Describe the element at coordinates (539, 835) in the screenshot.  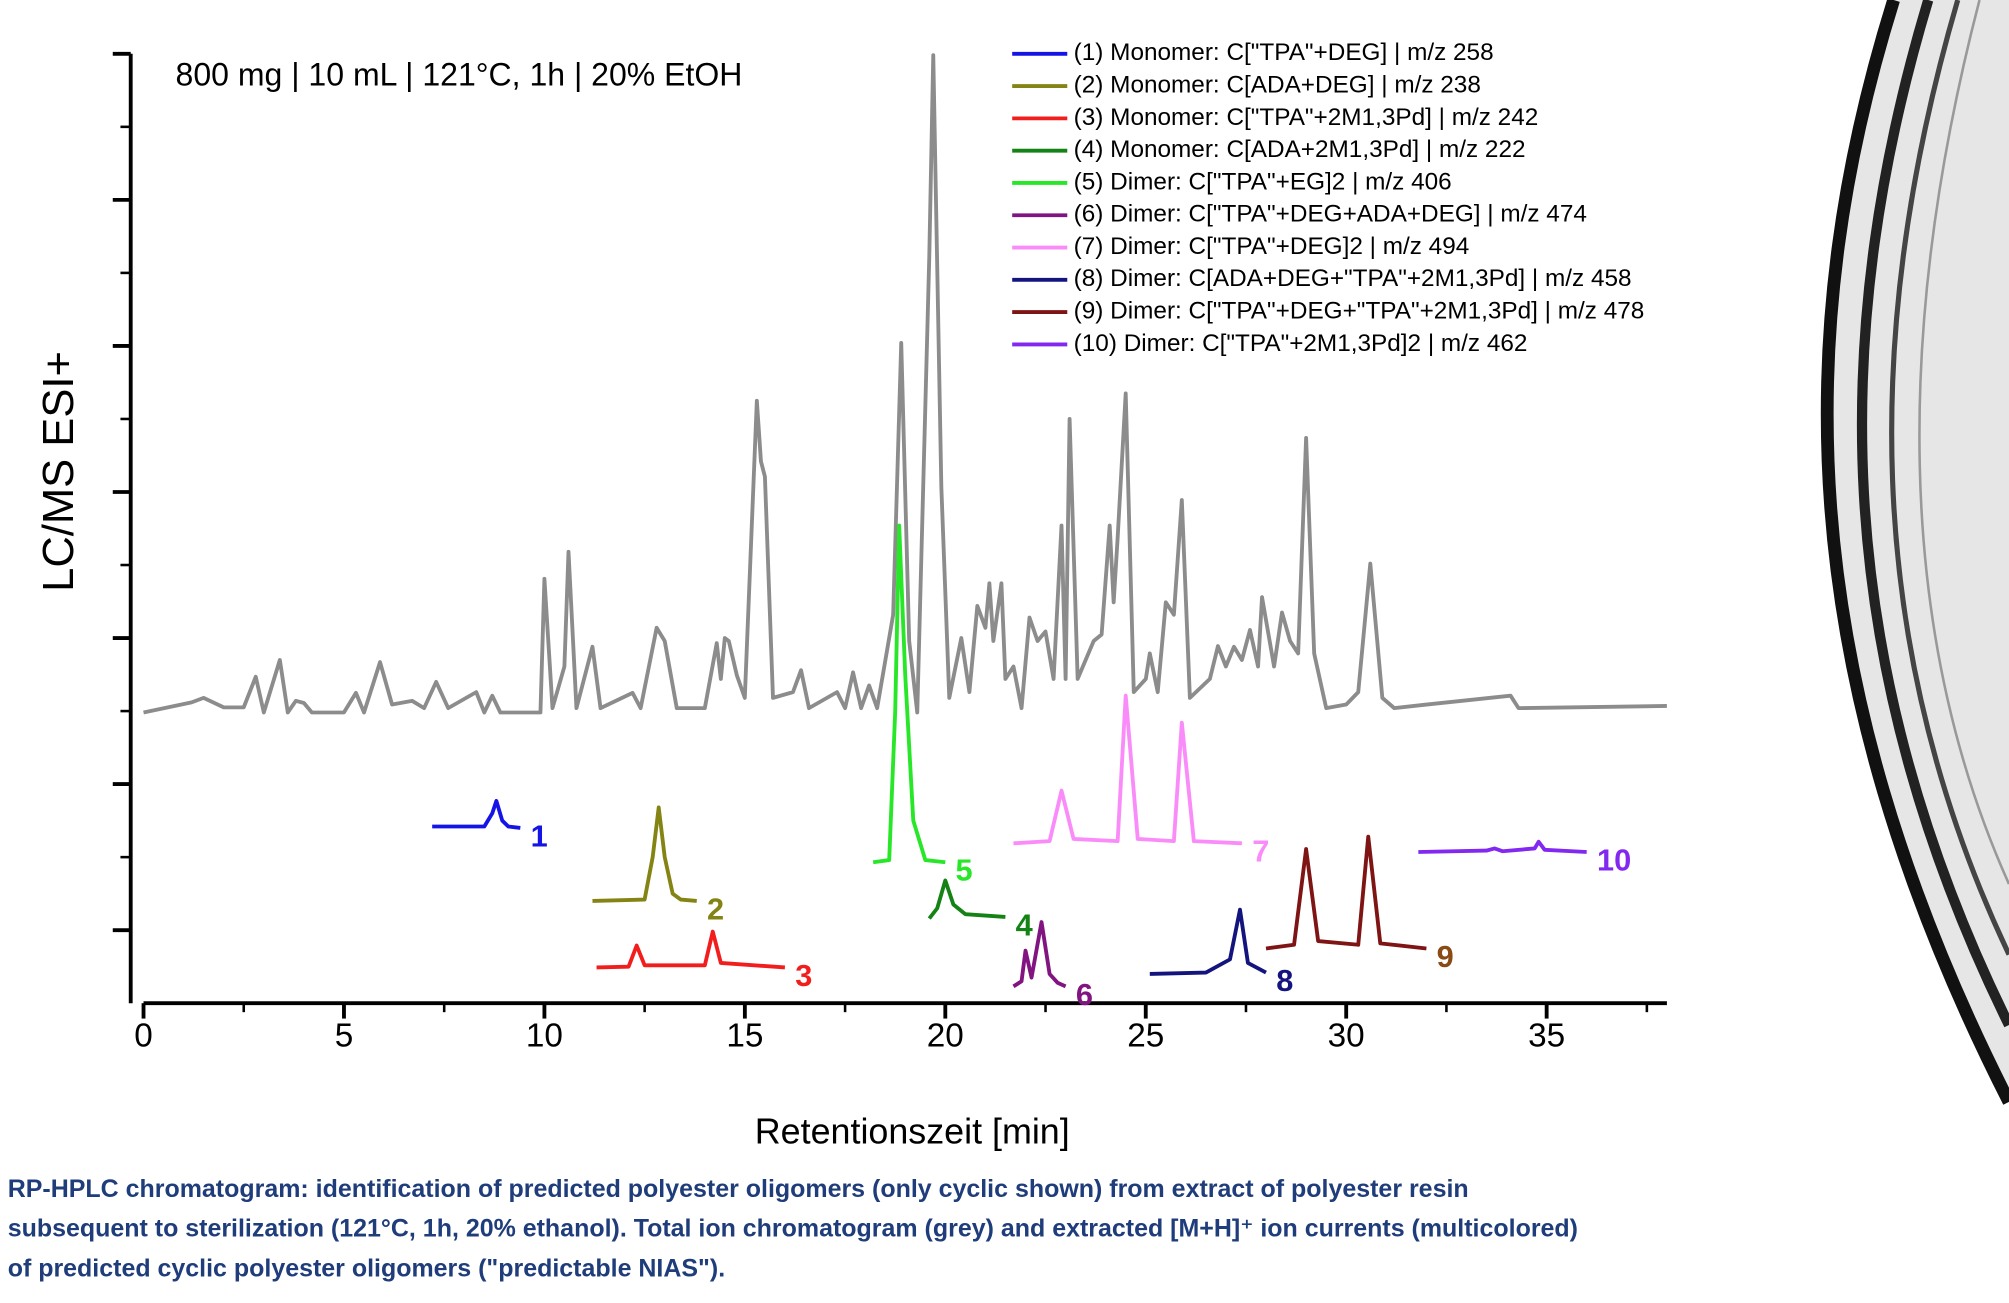
I see `trace-label: 1` at that location.